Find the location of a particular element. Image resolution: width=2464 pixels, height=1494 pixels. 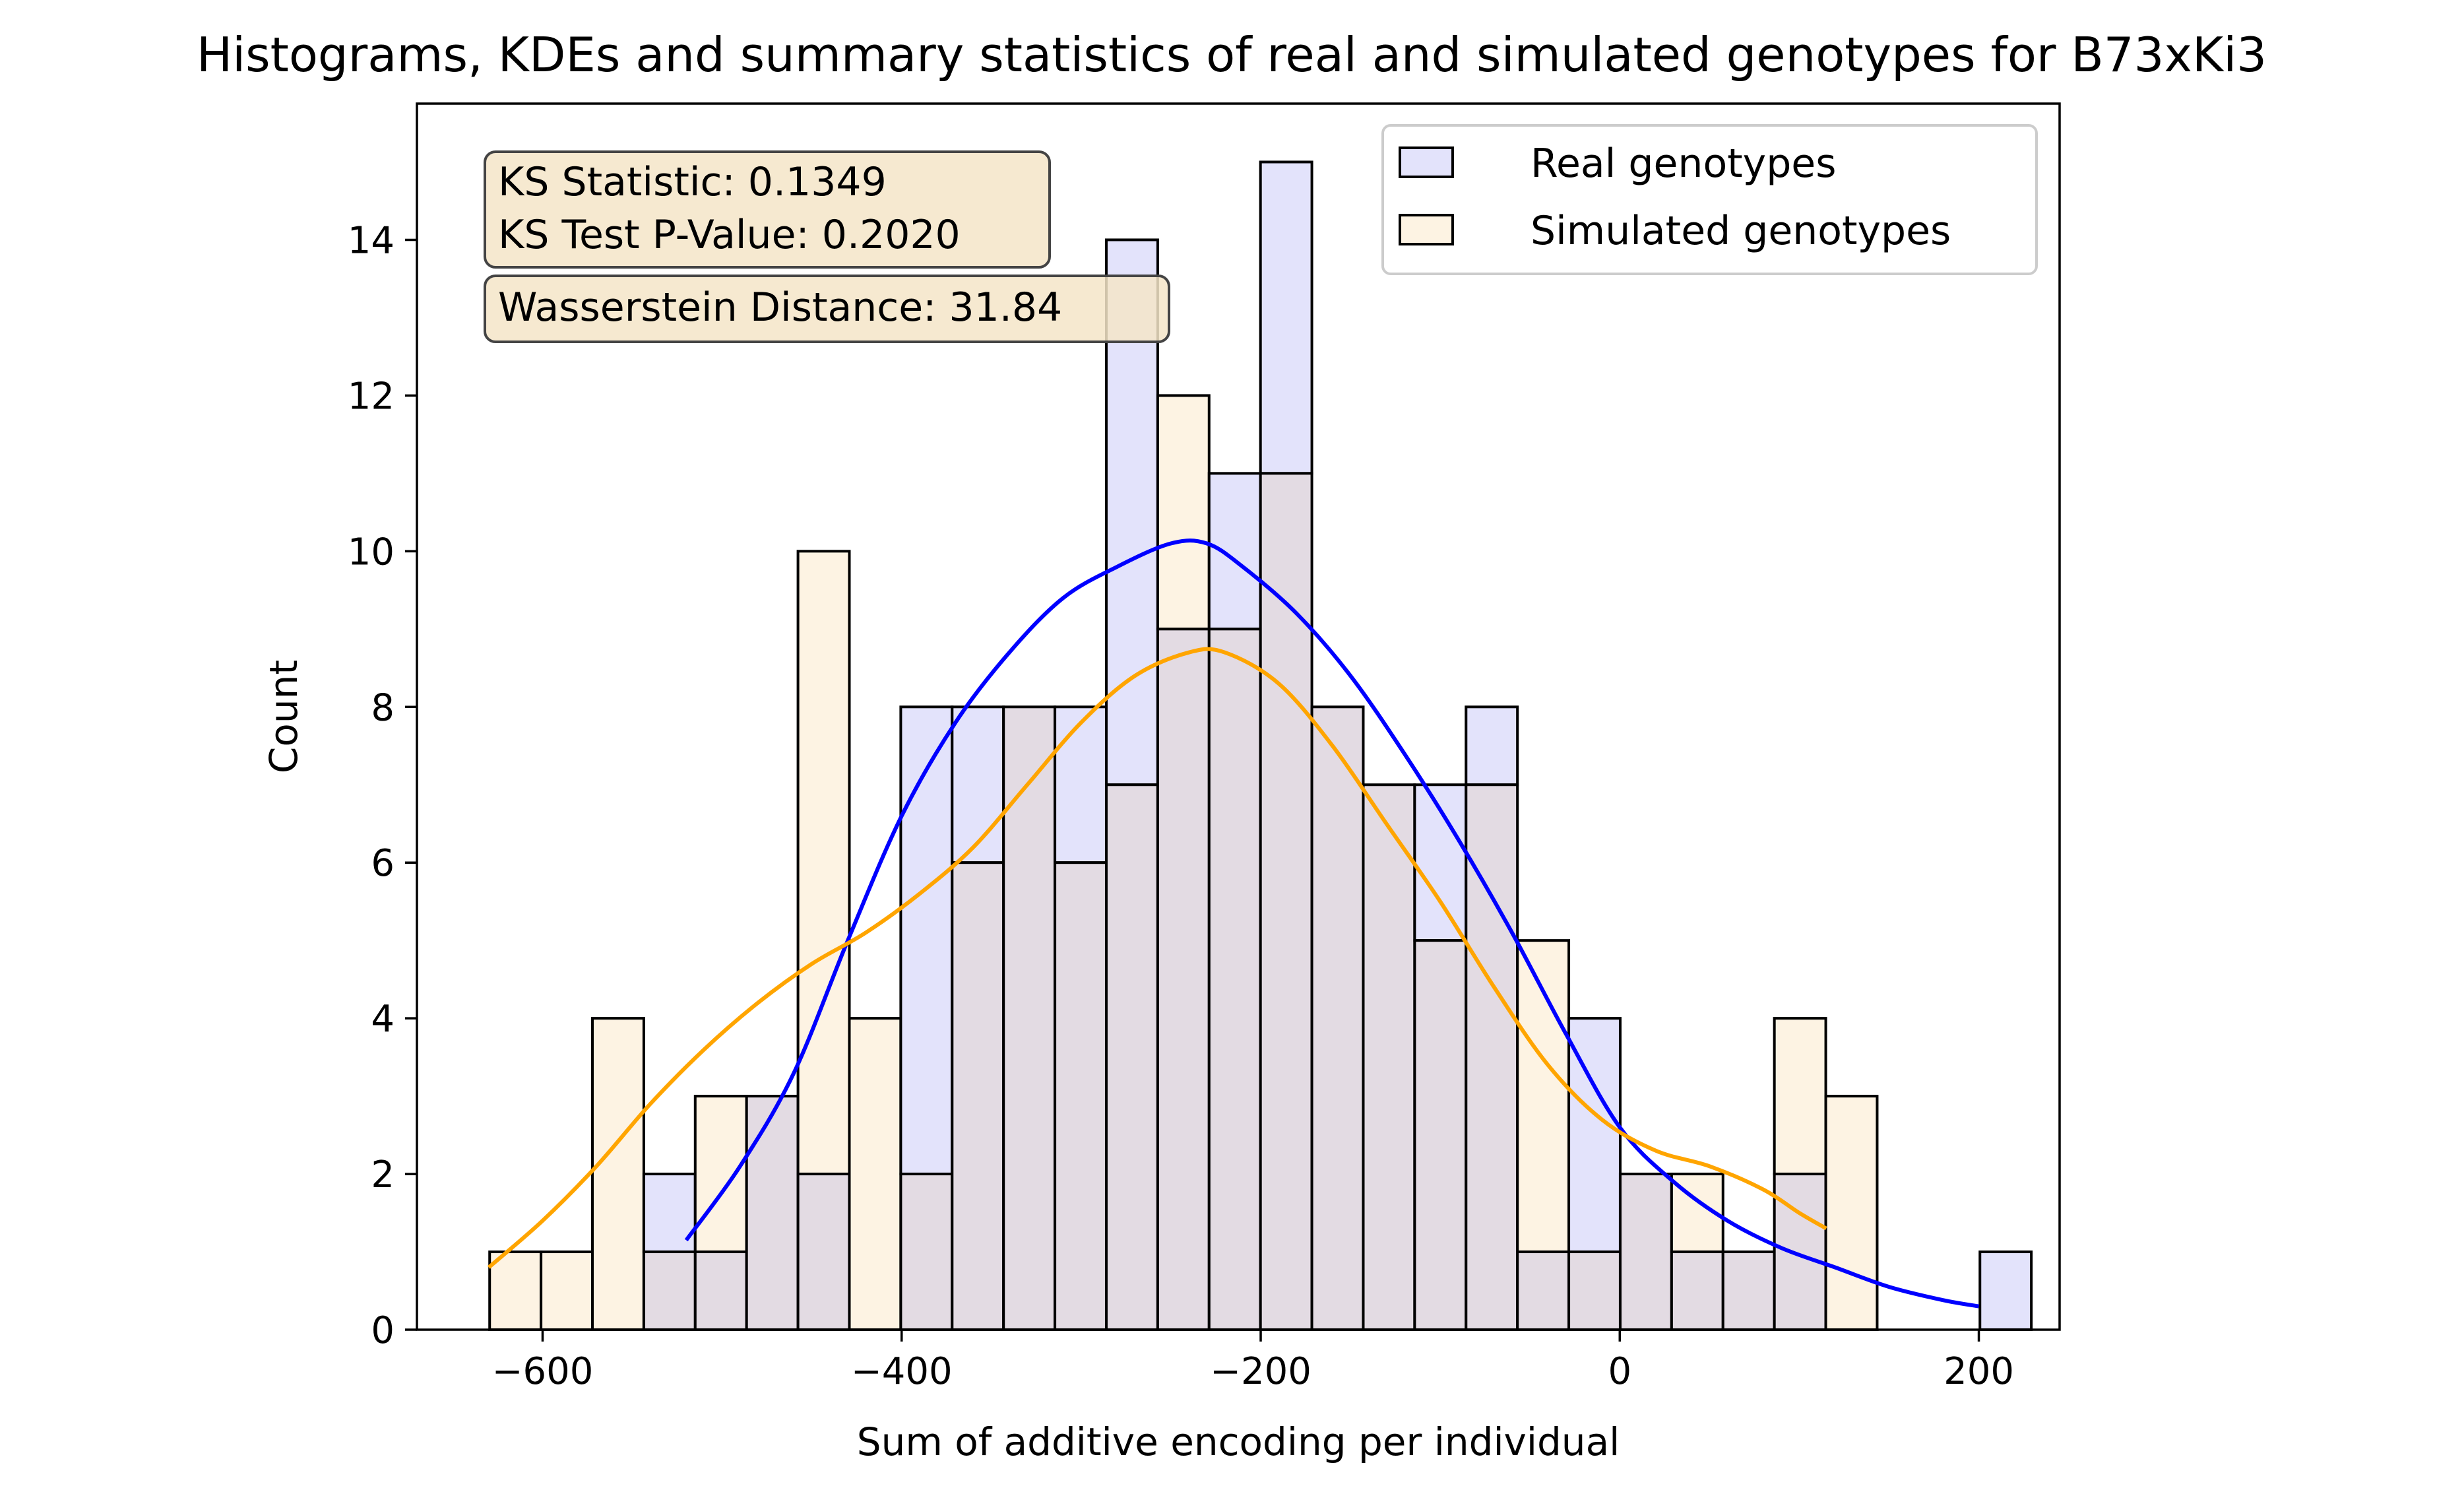

y-tick-label: 0 is located at coordinates (383, 1330).